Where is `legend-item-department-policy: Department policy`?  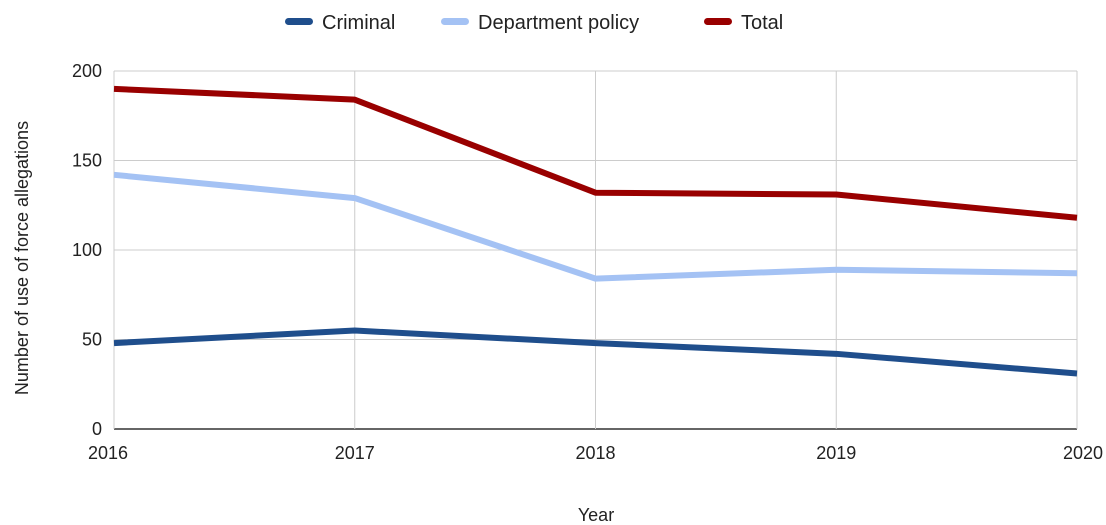 legend-item-department-policy: Department policy is located at coordinates (540, 23).